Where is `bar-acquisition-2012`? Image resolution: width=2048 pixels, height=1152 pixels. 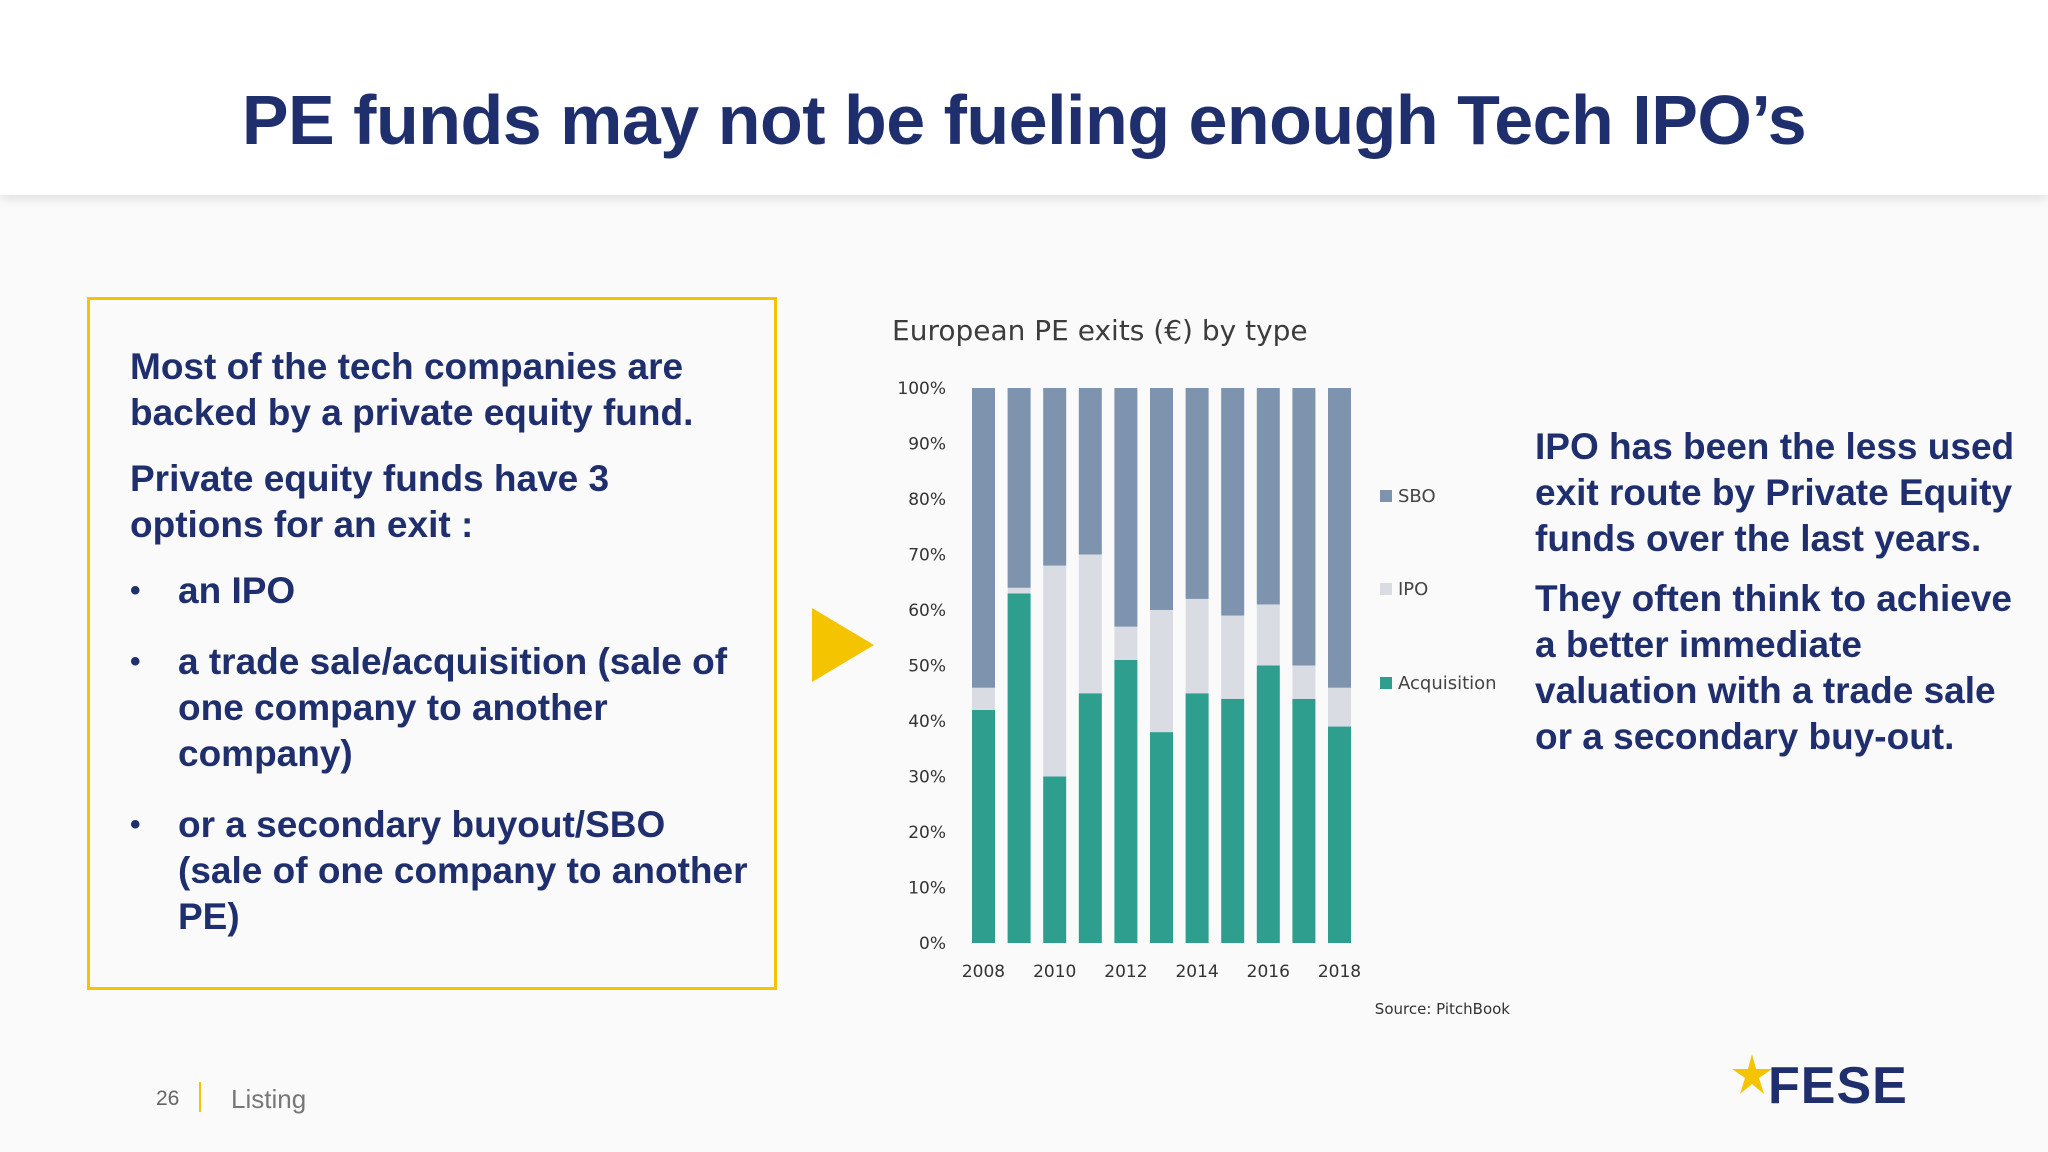
bar-acquisition-2012 is located at coordinates (1126, 801).